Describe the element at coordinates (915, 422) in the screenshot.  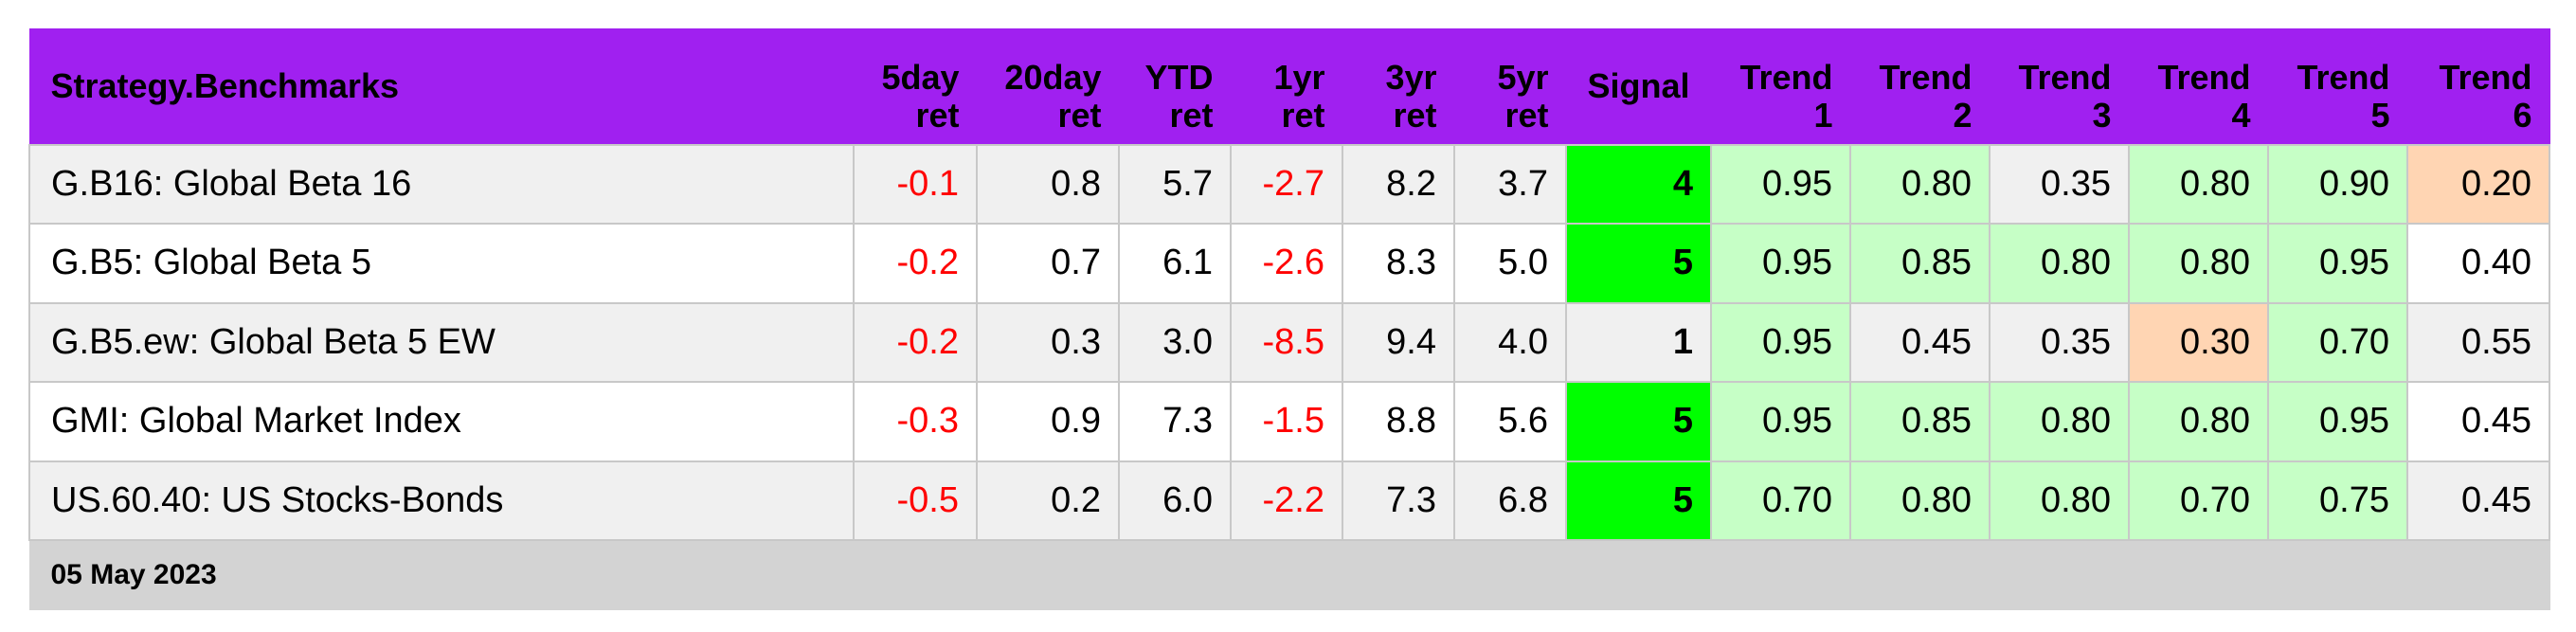
I see `cell-5day-ret: -0.3` at that location.